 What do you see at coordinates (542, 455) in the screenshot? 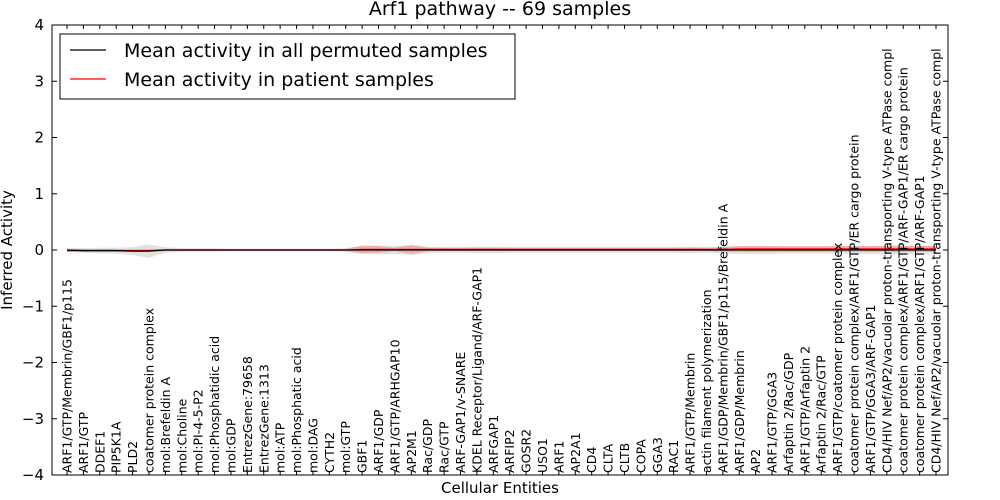
I see `x-tick-label: USO1` at bounding box center [542, 455].